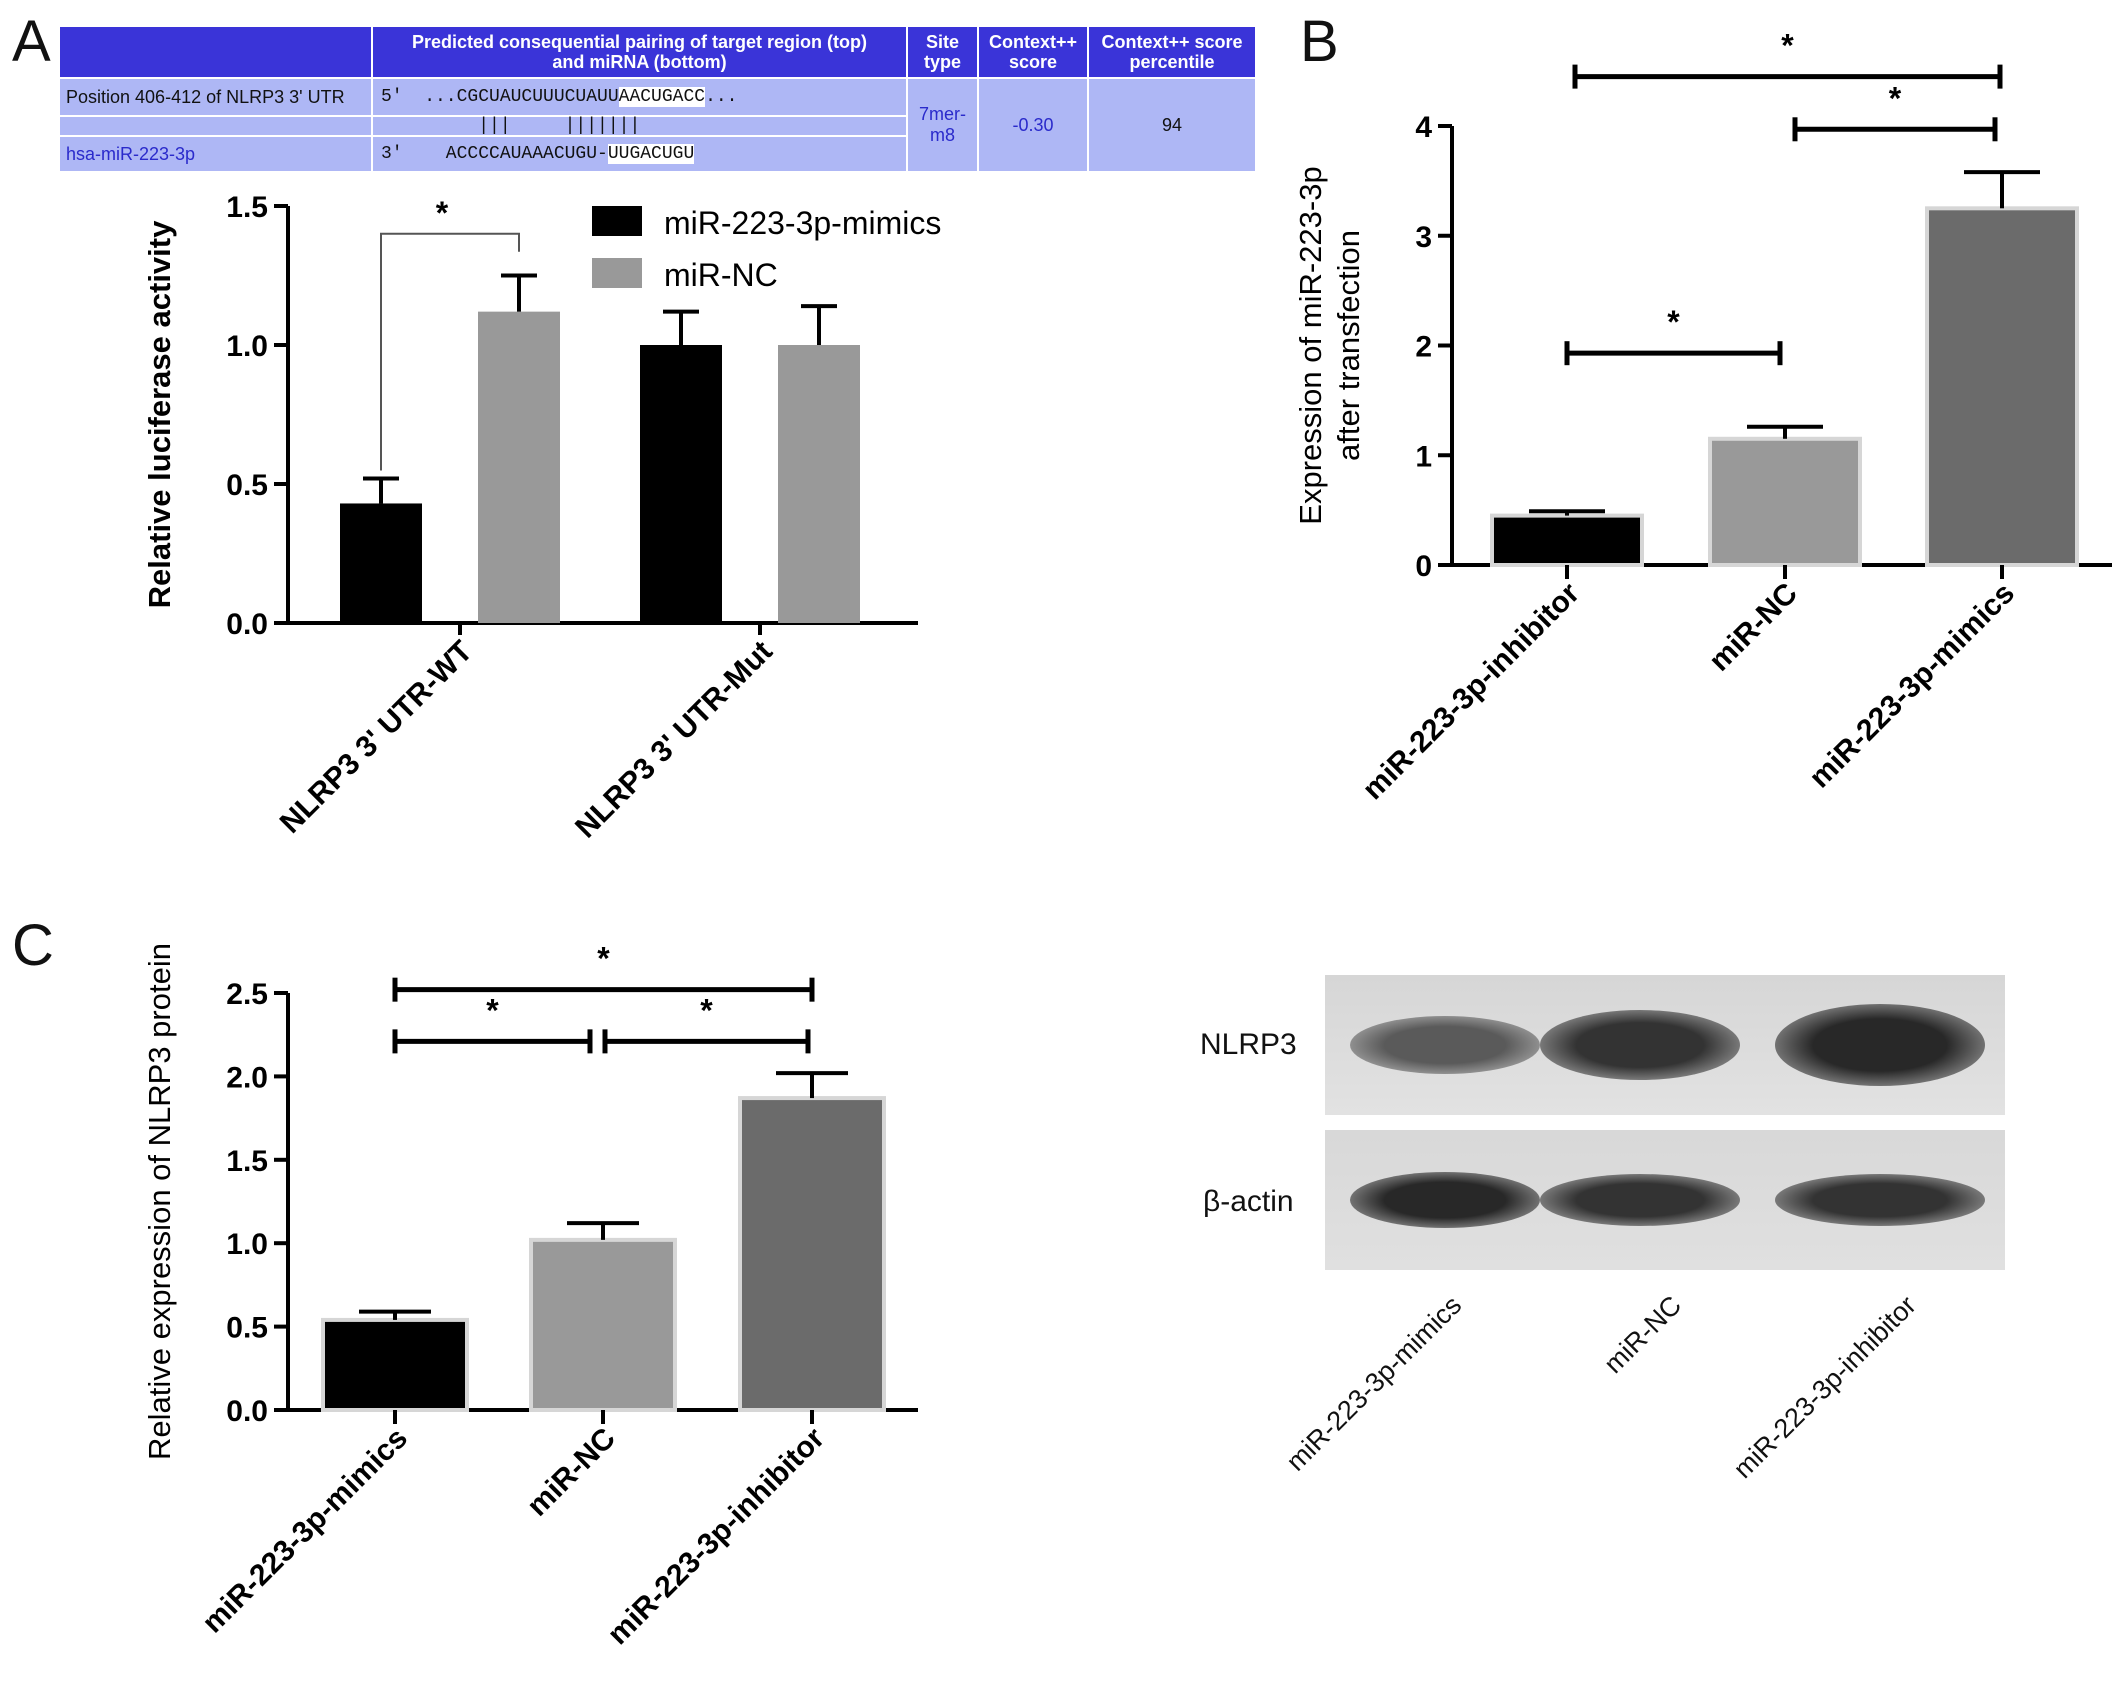 The image size is (2126, 1681). What do you see at coordinates (215, 97) in the screenshot?
I see `target-label: Position 406-412 of NLRP3 3' UTR` at bounding box center [215, 97].